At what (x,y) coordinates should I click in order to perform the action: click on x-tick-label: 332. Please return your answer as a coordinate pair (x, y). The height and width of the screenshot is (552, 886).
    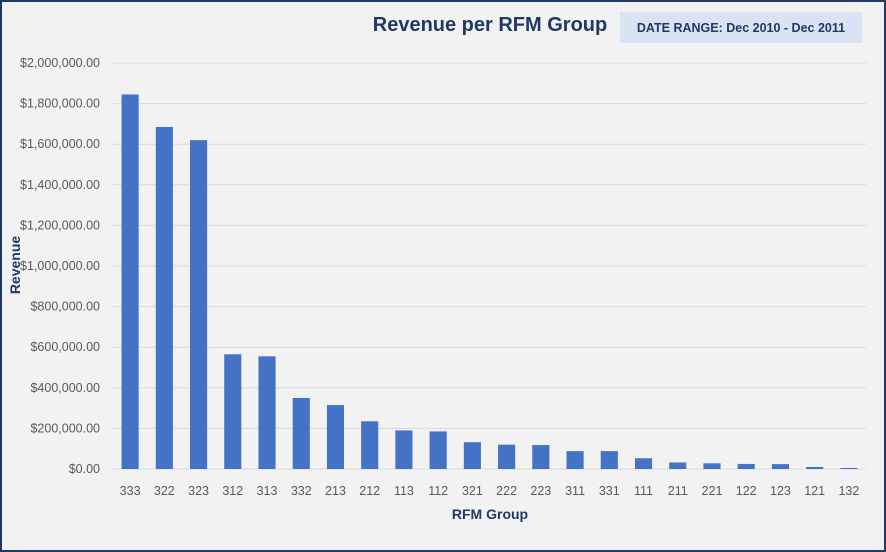
    Looking at the image, I should click on (301, 491).